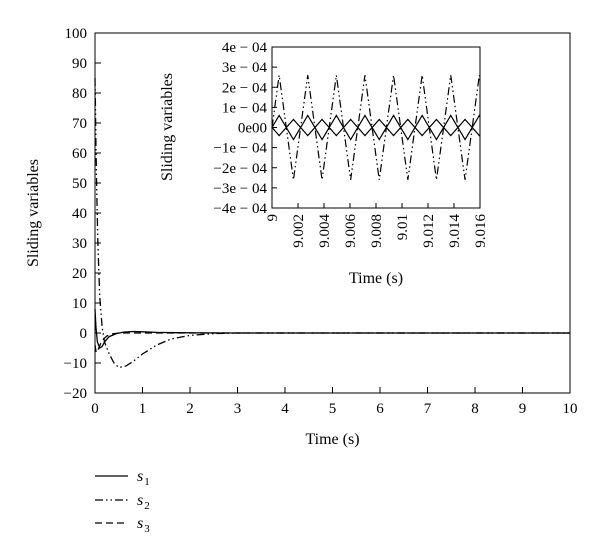  Describe the element at coordinates (147, 506) in the screenshot. I see `legend-subscript: 2` at that location.